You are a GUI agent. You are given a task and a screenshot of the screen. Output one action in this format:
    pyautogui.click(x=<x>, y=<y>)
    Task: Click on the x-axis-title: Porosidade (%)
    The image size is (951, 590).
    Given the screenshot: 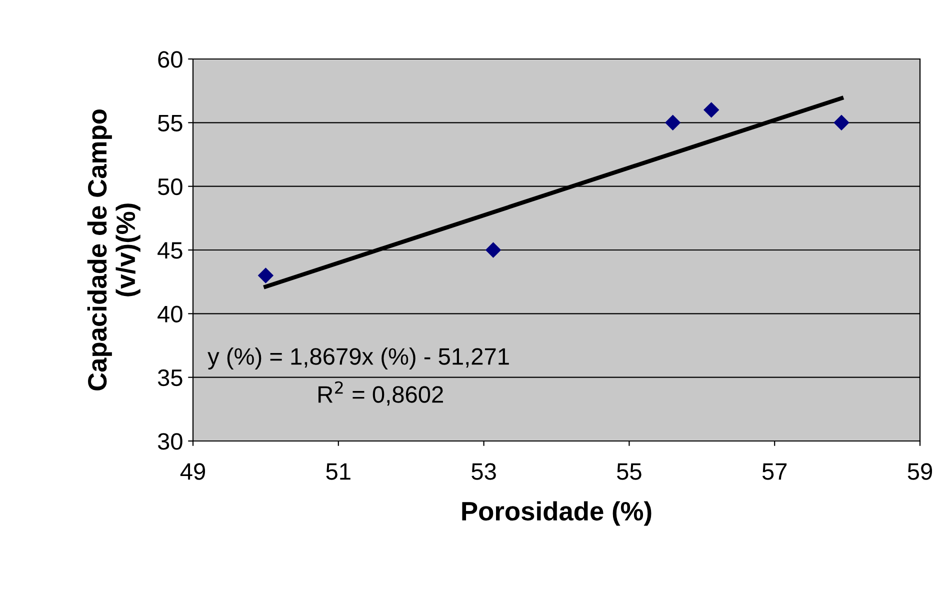 What is the action you would take?
    pyautogui.click(x=557, y=513)
    